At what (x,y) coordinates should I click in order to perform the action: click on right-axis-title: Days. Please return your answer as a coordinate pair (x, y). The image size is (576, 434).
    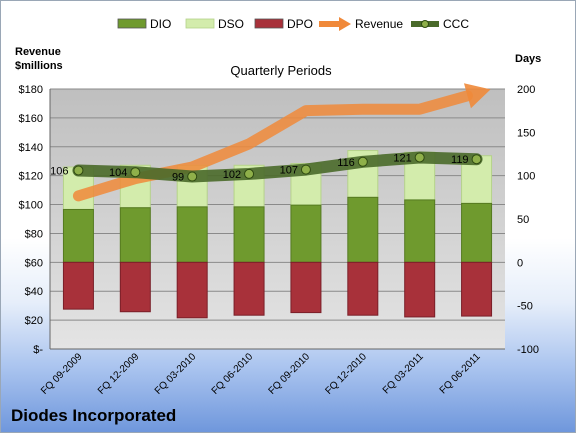
    Looking at the image, I should click on (528, 59).